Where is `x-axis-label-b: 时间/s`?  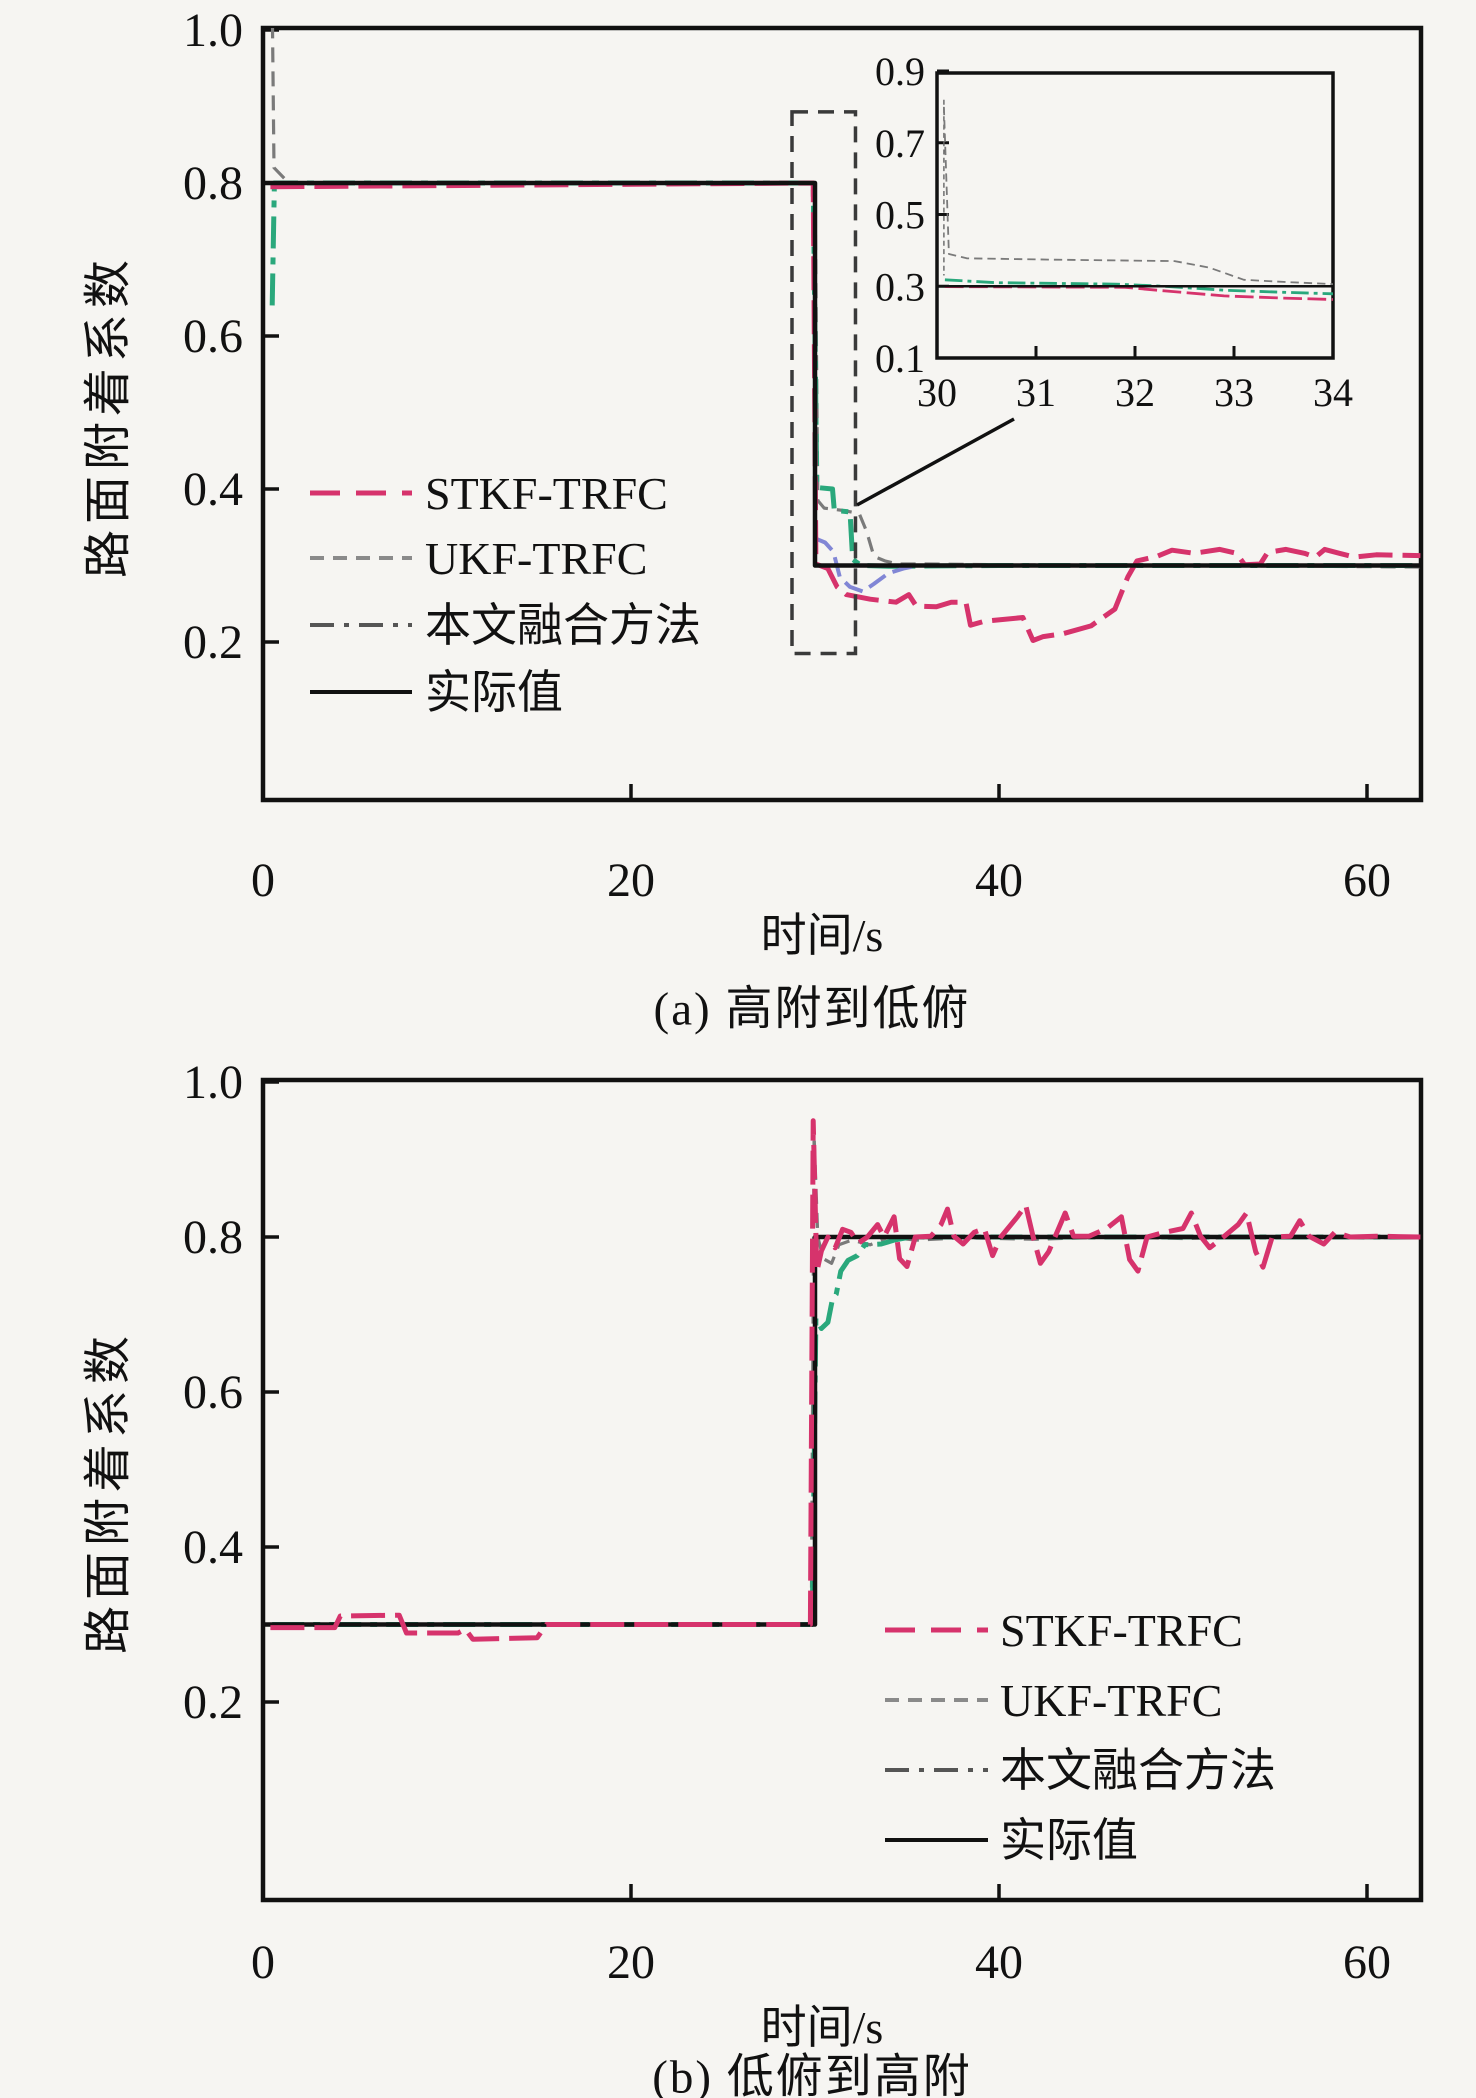
x-axis-label-b: 时间/s is located at coordinates (822, 2027).